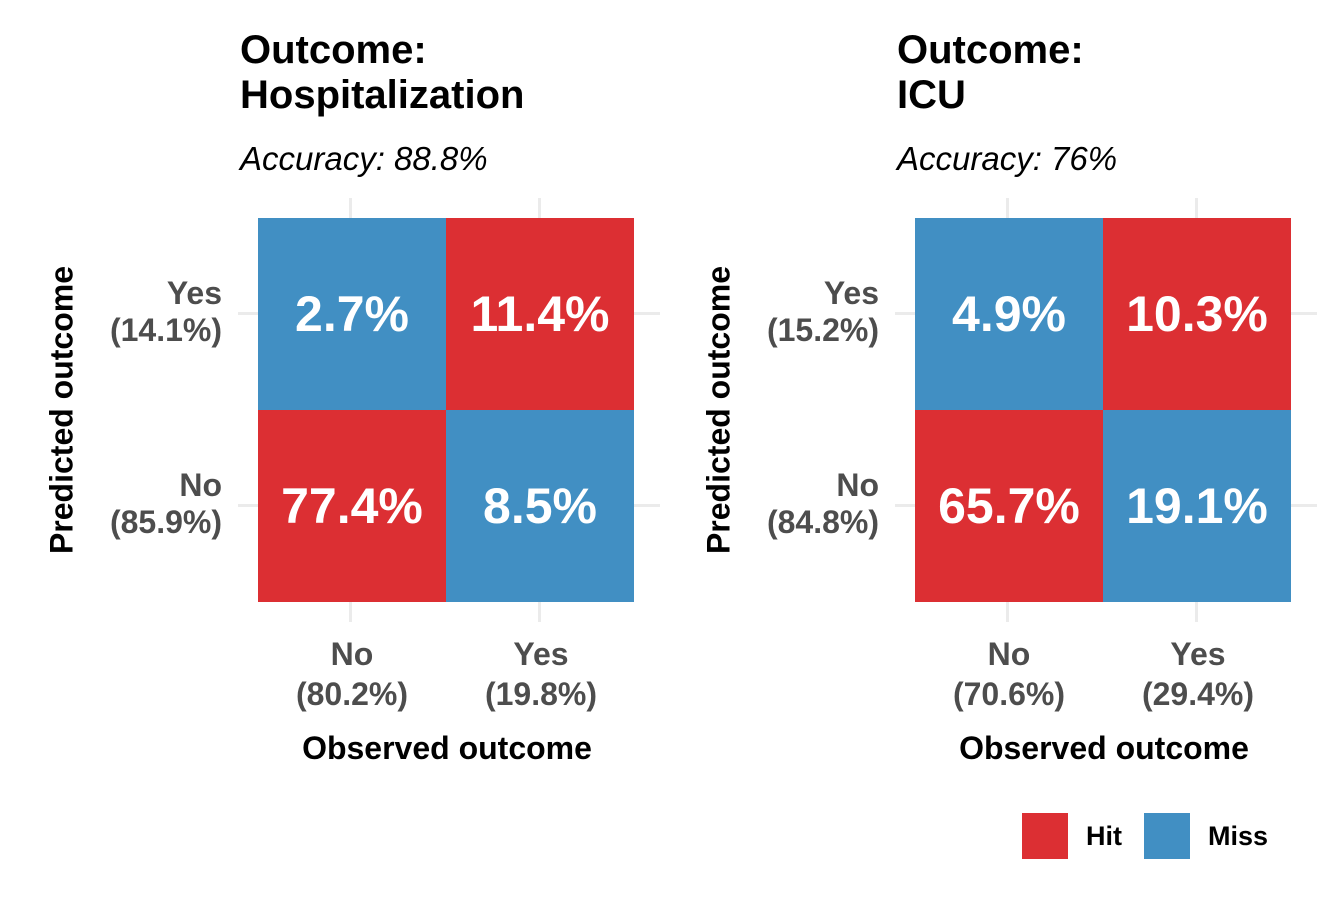 The height and width of the screenshot is (912, 1344). What do you see at coordinates (352, 314) in the screenshot?
I see `heatmap-cell: 2.7%` at bounding box center [352, 314].